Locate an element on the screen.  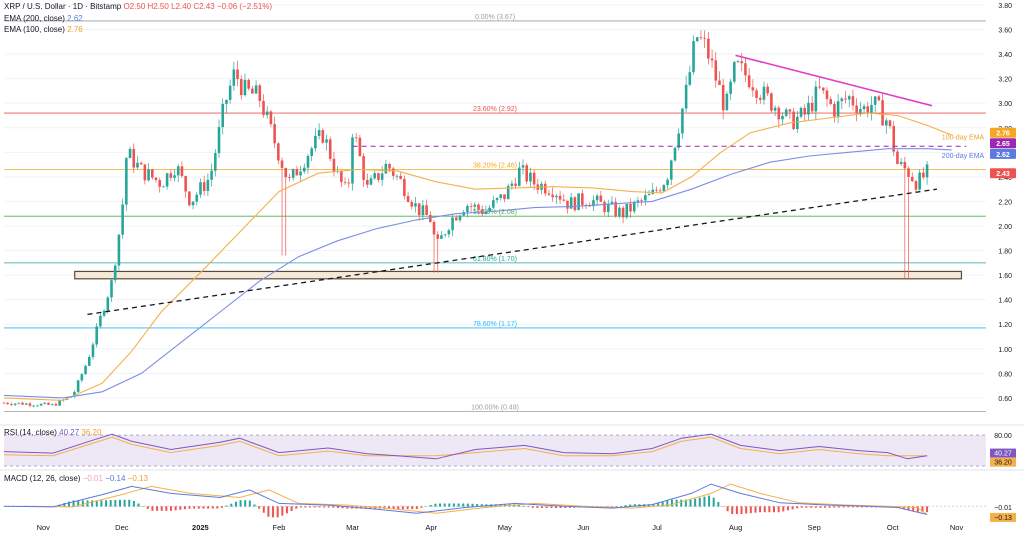
rsi-ma-line is located at coordinates (465, 446).